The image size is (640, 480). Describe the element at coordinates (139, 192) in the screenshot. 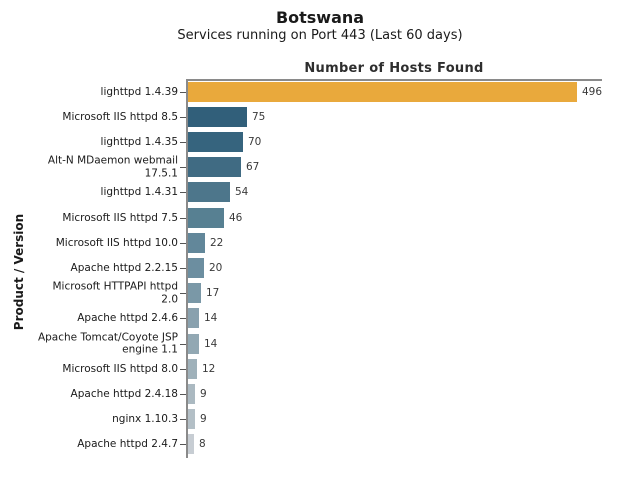

I see `category-label: lighttpd 1.4.31` at that location.